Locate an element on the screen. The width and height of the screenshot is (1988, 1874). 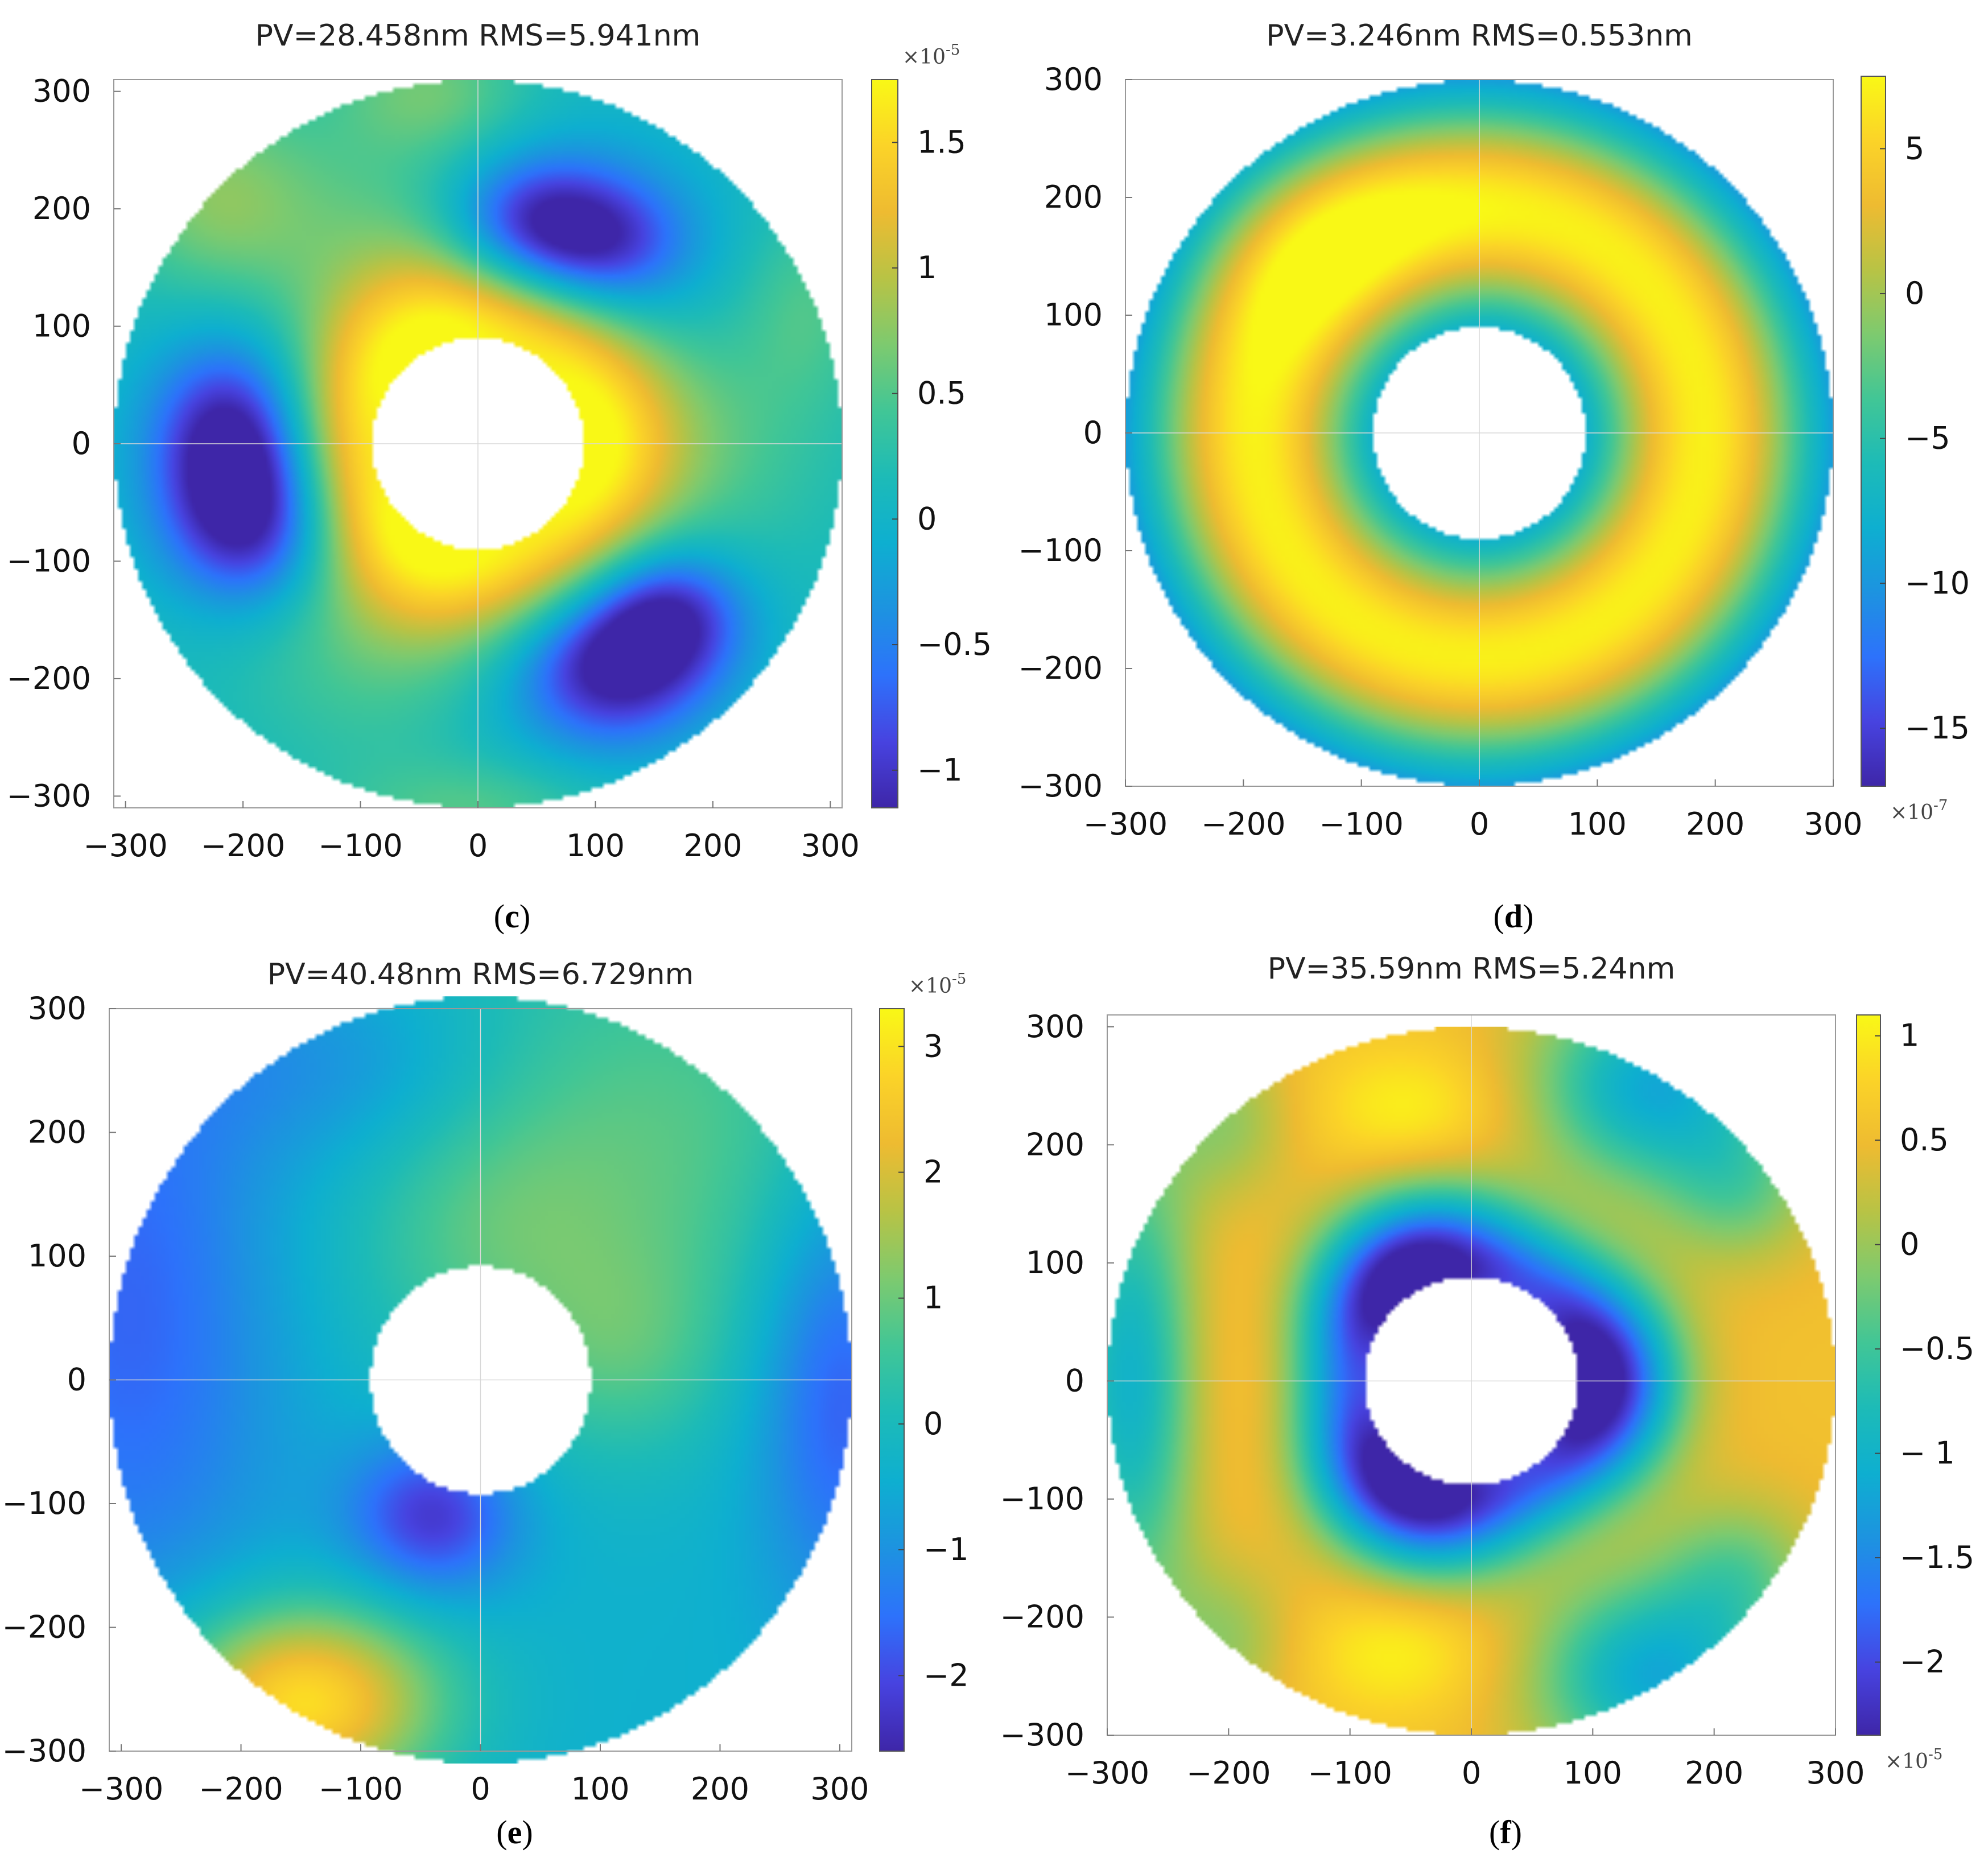
panel-title: PV=3.246nm RMS=0.553nm is located at coordinates (1479, 36).